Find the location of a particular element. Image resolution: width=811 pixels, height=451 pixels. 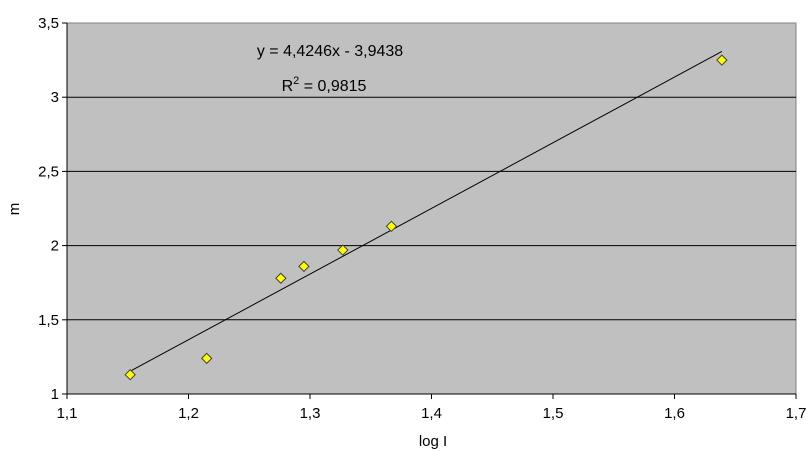

r-squared-exponent: 2 is located at coordinates (296, 81).